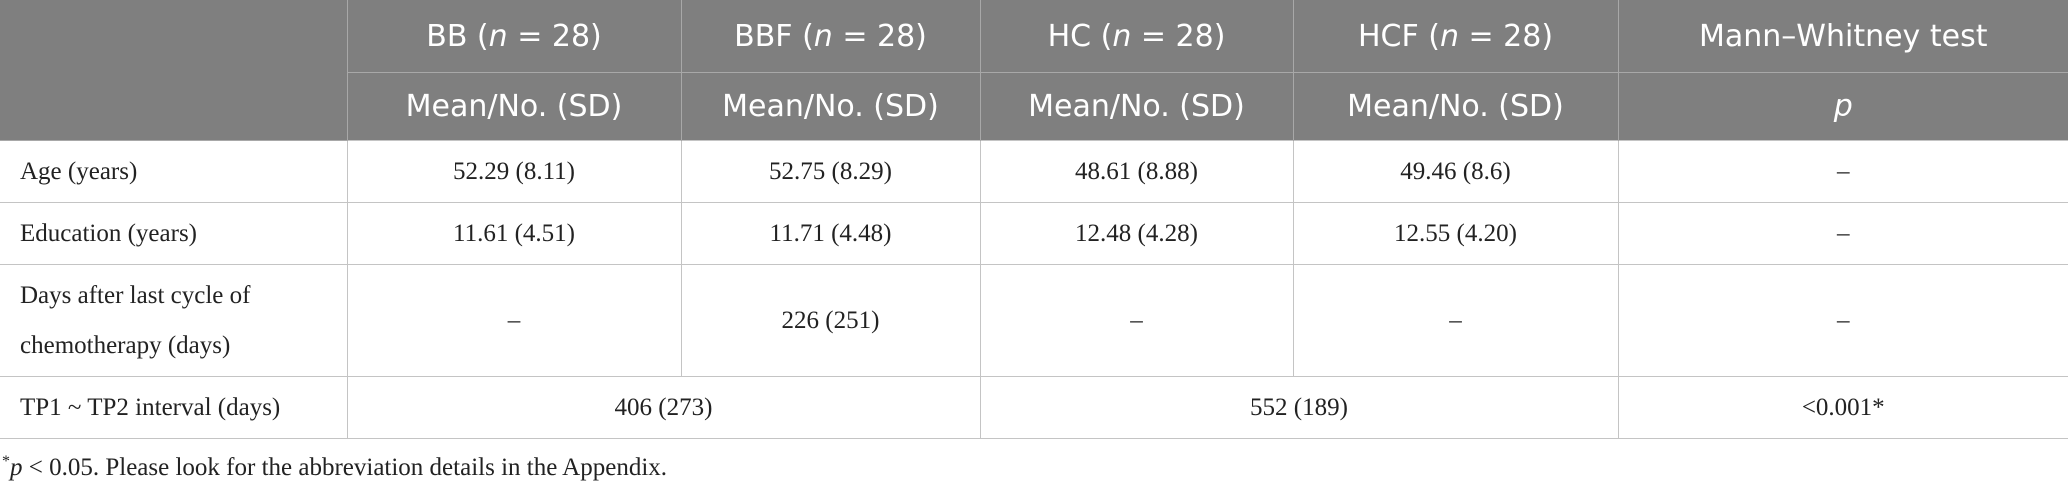  What do you see at coordinates (1398, 36) in the screenshot?
I see `header-text: HCF (` at bounding box center [1398, 36].